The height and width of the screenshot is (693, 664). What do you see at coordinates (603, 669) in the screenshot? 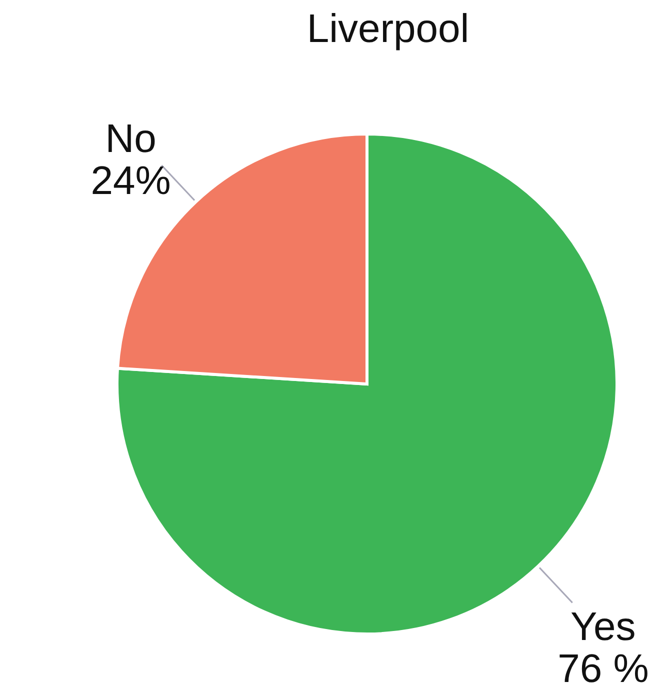
I see `data-label: 76 %` at bounding box center [603, 669].